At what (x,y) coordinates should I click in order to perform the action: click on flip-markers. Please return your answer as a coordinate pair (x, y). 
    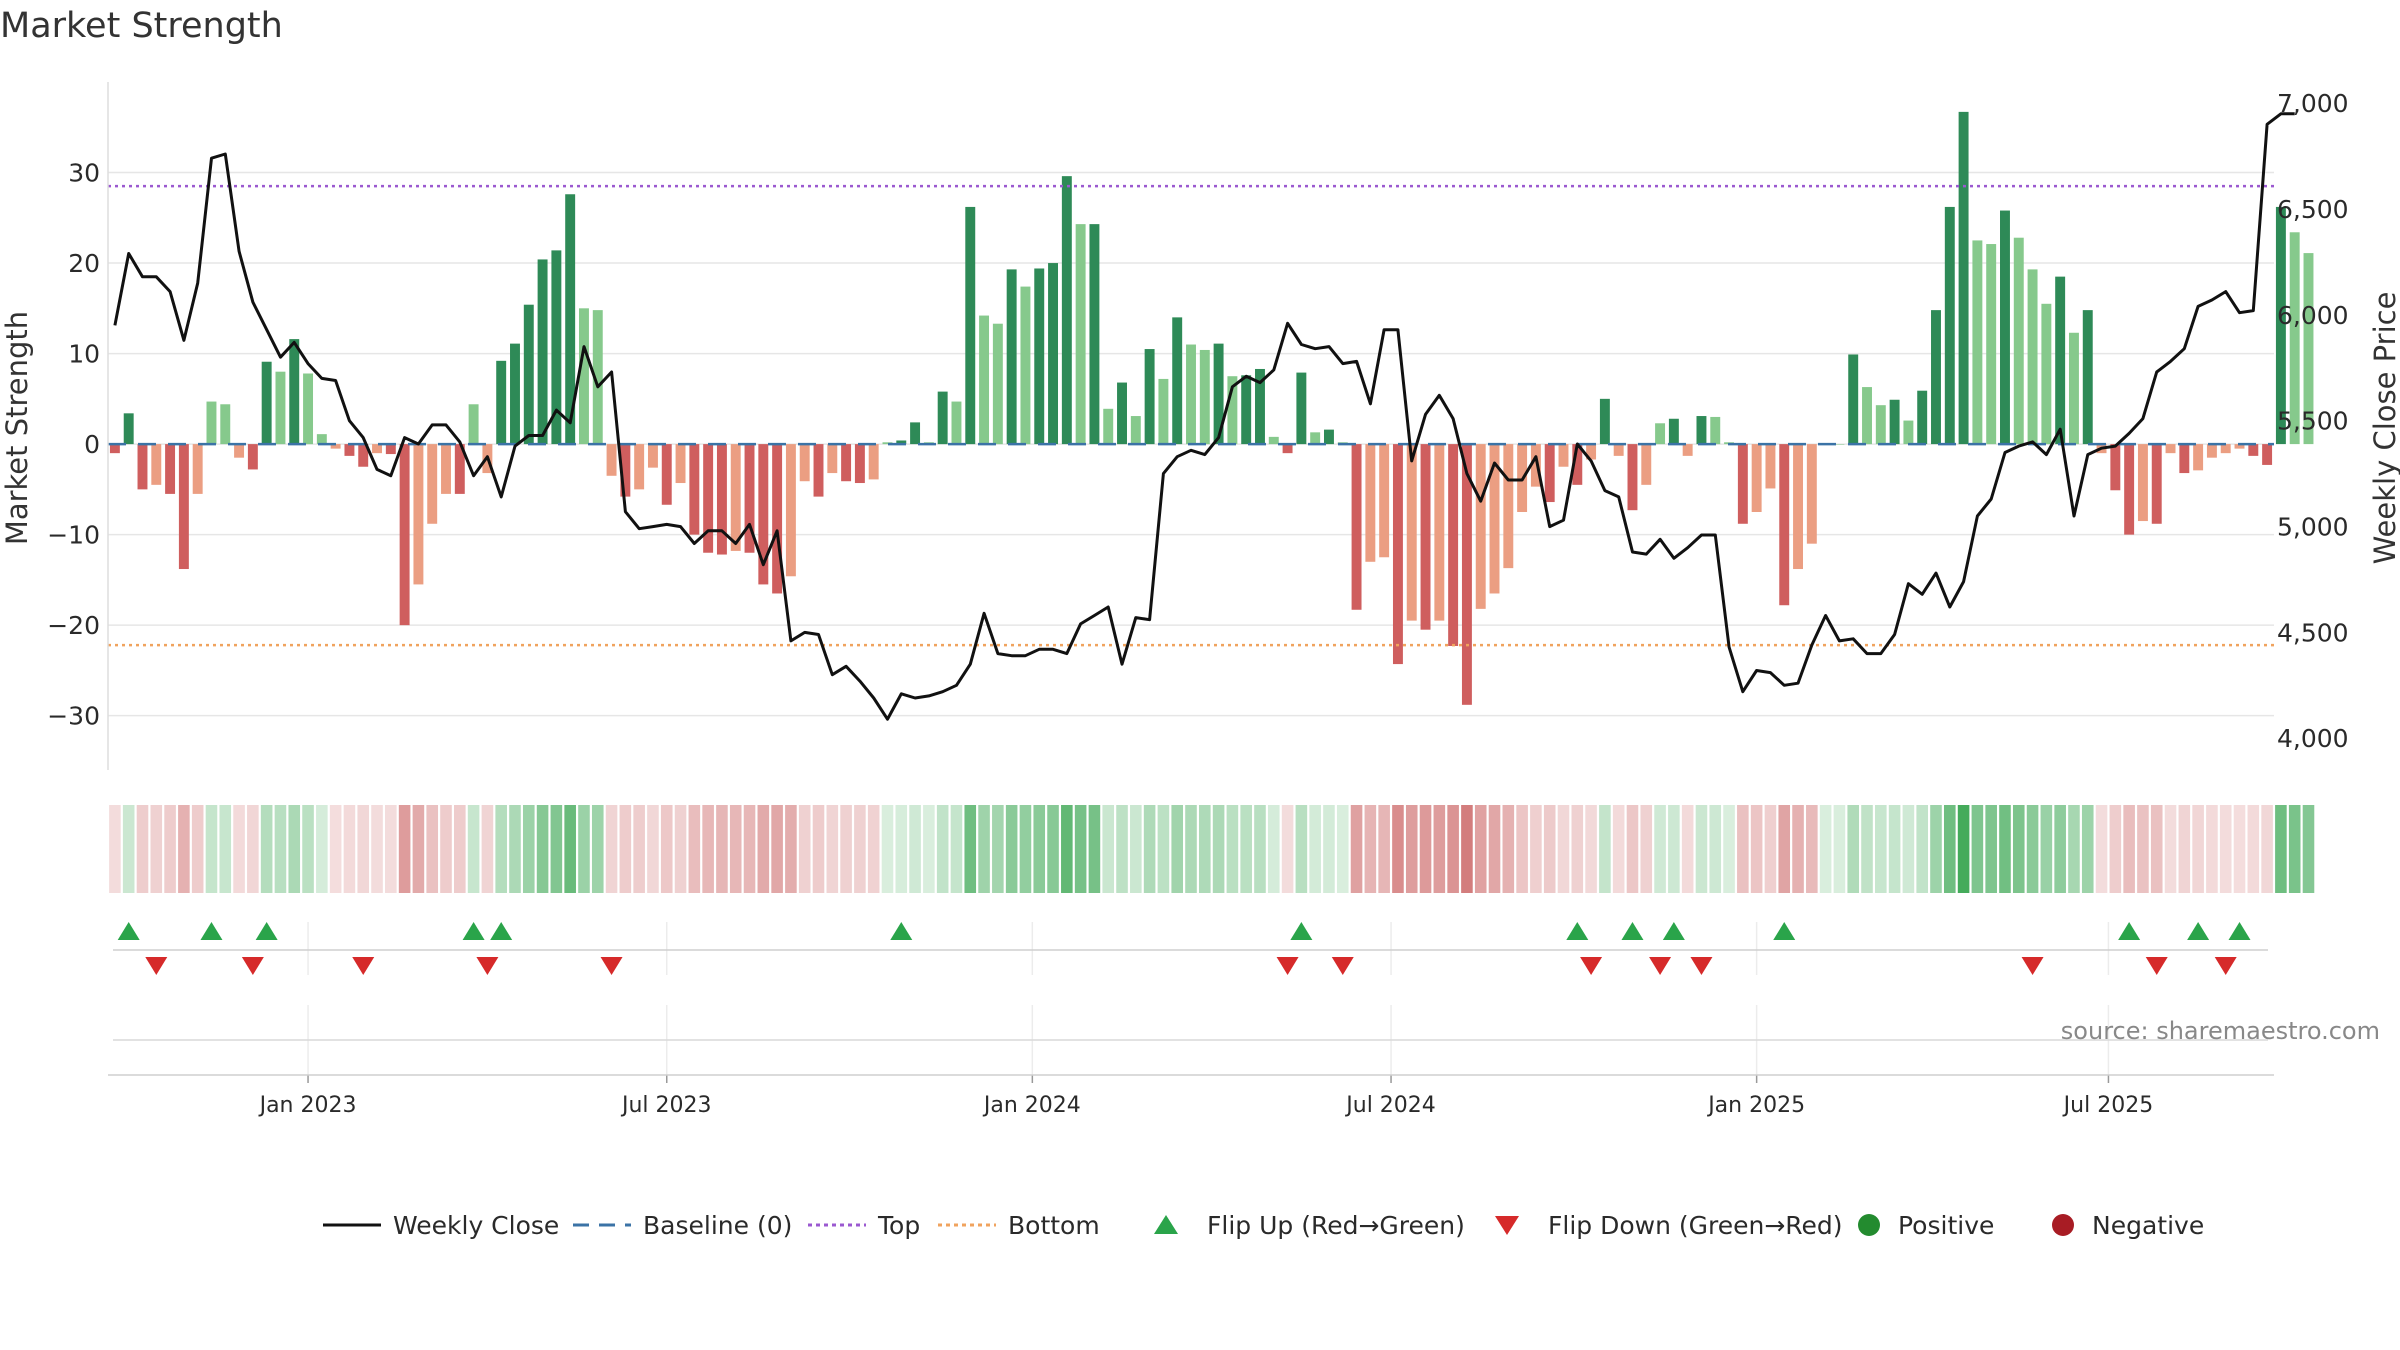
    Looking at the image, I should click on (1184, 948).